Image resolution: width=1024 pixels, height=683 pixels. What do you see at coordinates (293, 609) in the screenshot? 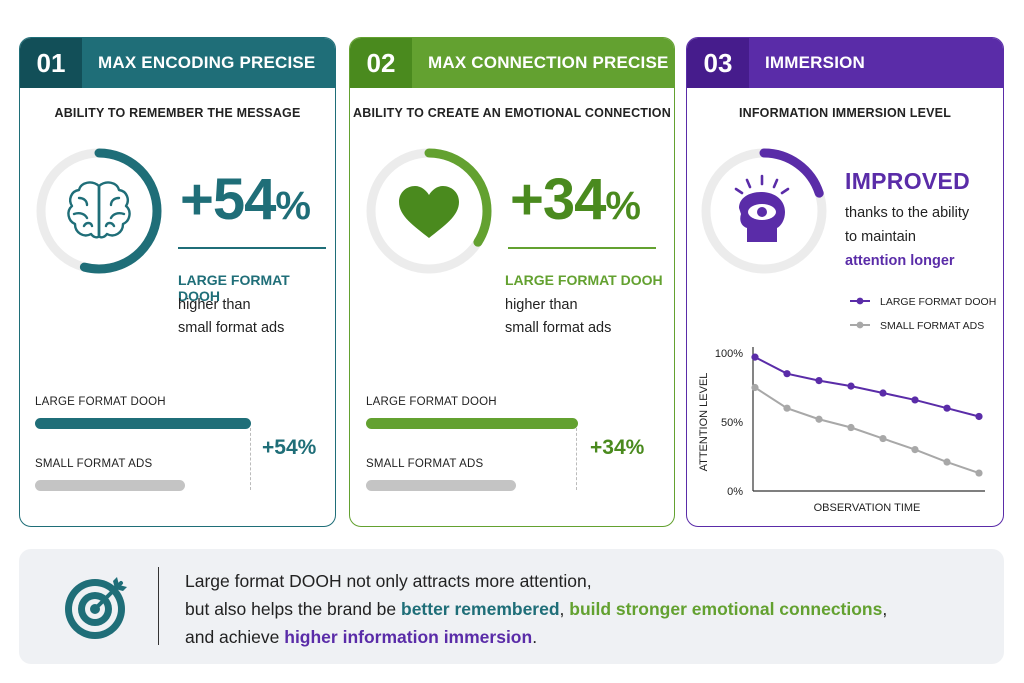
I see `summary-text: but also helps the brand be` at bounding box center [293, 609].